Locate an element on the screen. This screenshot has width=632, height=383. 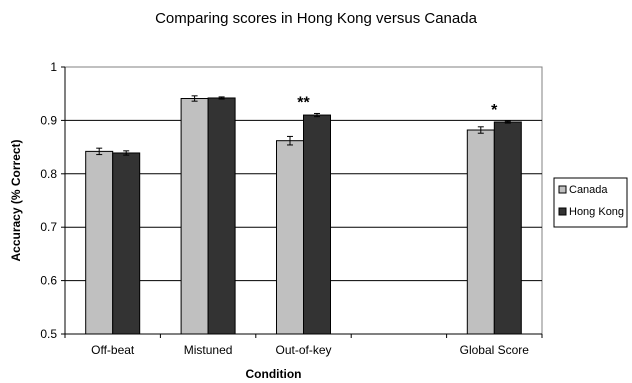
x-tick-label: Global Score is located at coordinates (495, 350).